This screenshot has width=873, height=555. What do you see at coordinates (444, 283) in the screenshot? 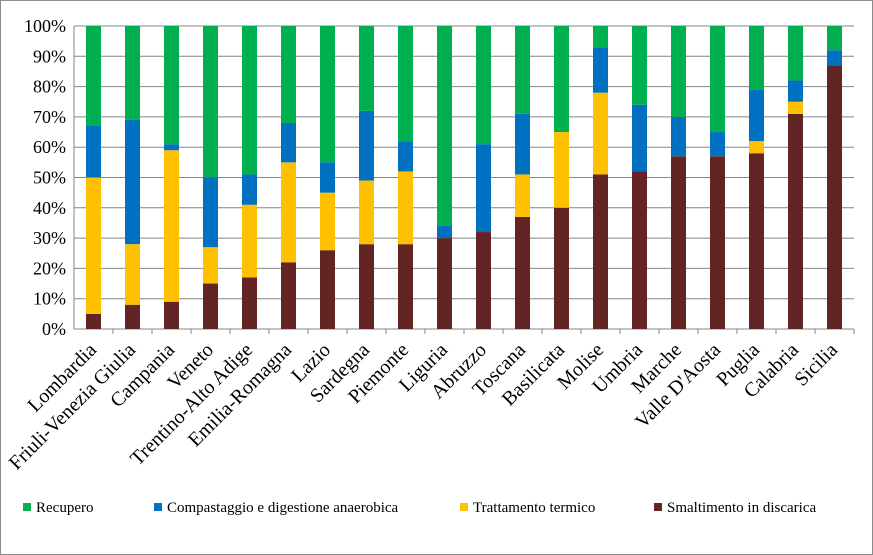
I see `bar-liguria-smaltimento-in-discarica` at bounding box center [444, 283].